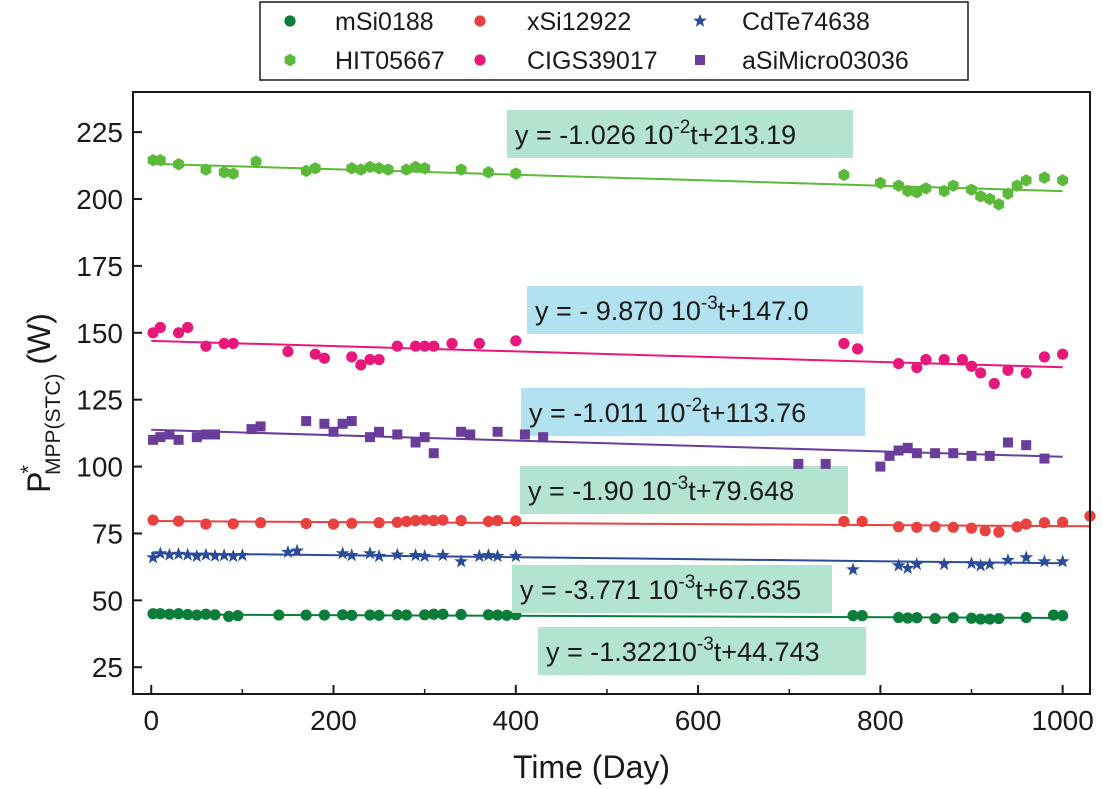  What do you see at coordinates (552, 22) in the screenshot?
I see `legend-item-xSi12922: xSi12922` at bounding box center [552, 22].